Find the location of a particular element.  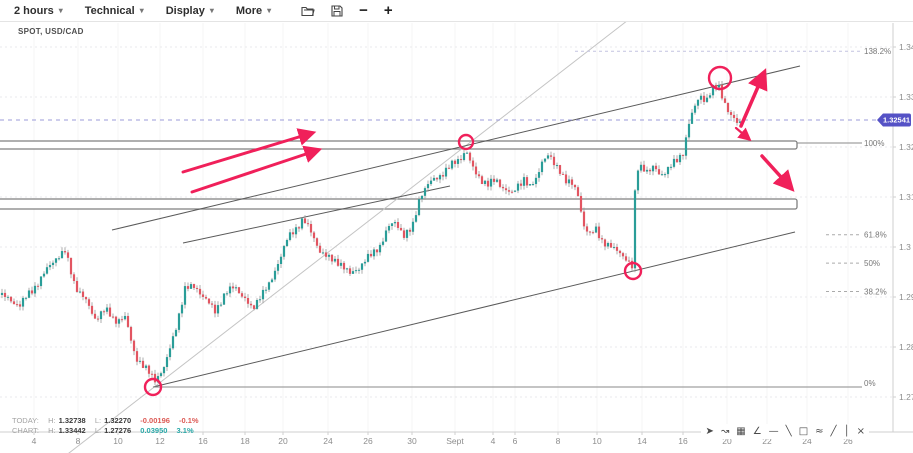

svg-text: 18 is located at coordinates (245, 441).